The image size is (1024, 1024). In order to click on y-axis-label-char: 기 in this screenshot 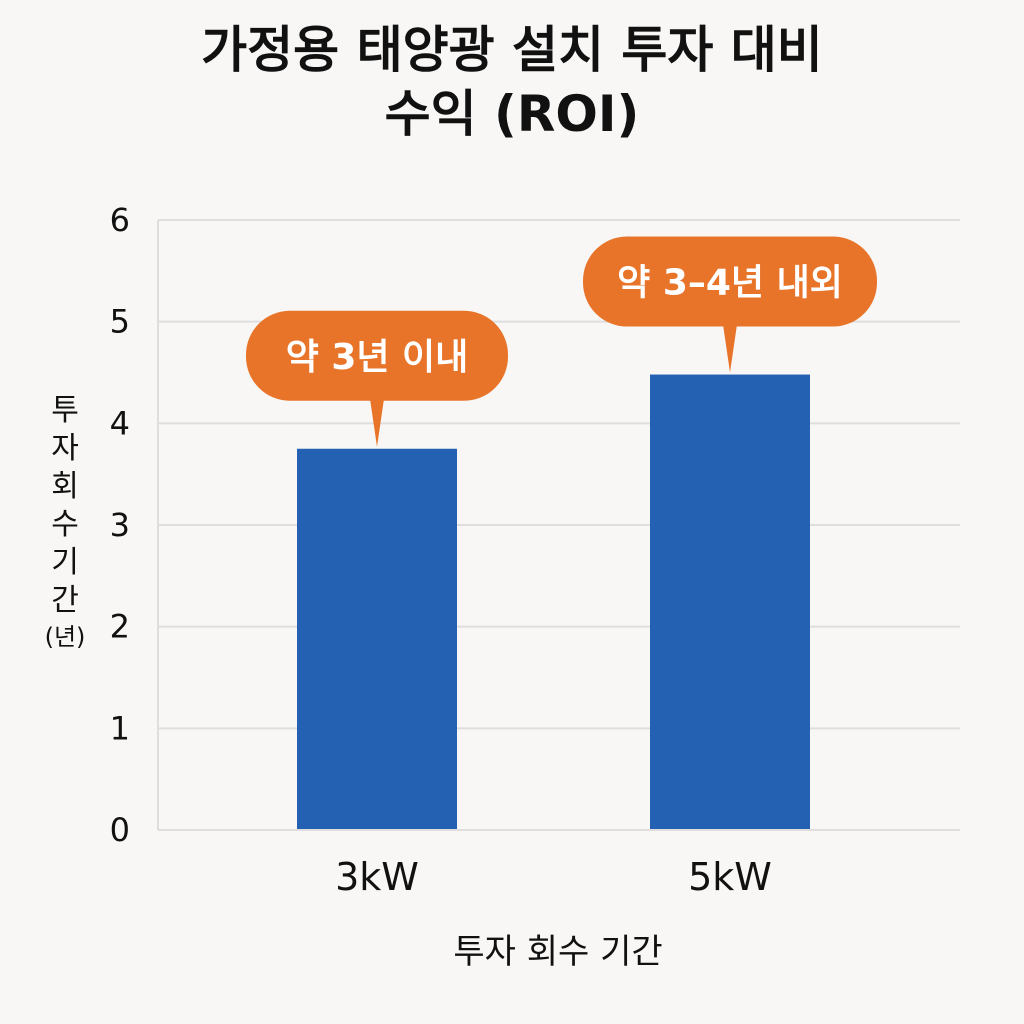, I will do `click(65, 562)`.